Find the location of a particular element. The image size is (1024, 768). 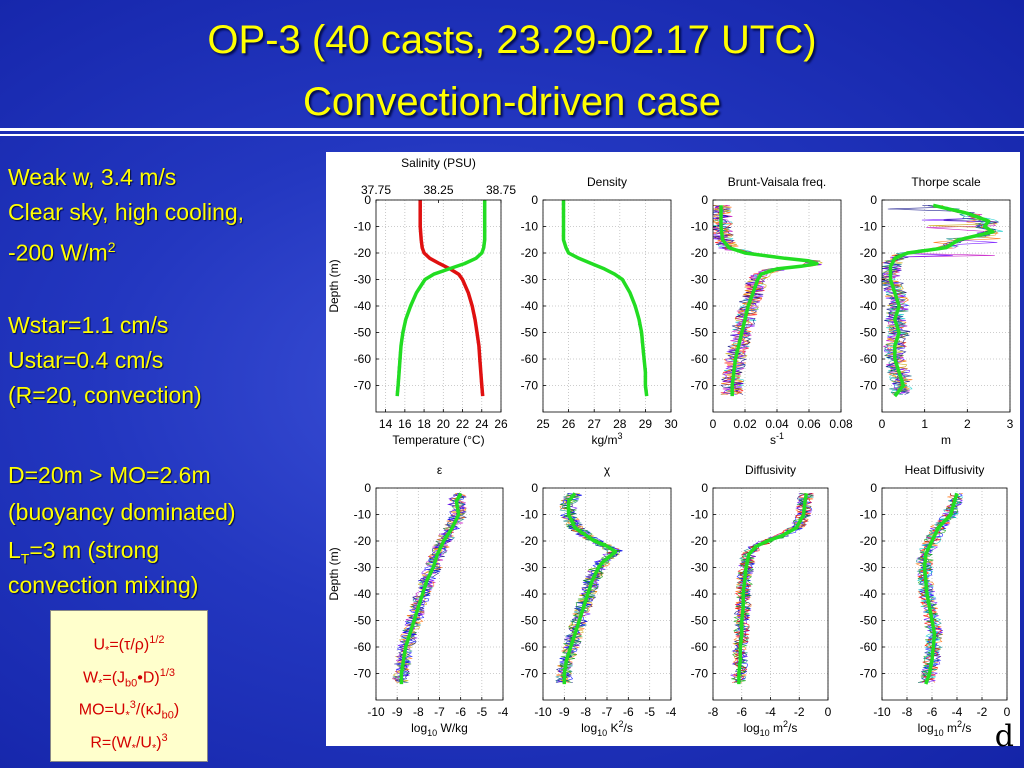

x-tick-label: 25 is located at coordinates (543, 424).